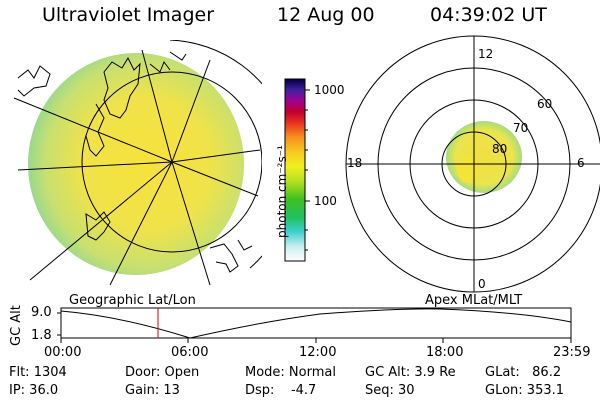 This screenshot has width=600, height=400. What do you see at coordinates (307, 170) in the screenshot?
I see `colorbar-ticks` at bounding box center [307, 170].